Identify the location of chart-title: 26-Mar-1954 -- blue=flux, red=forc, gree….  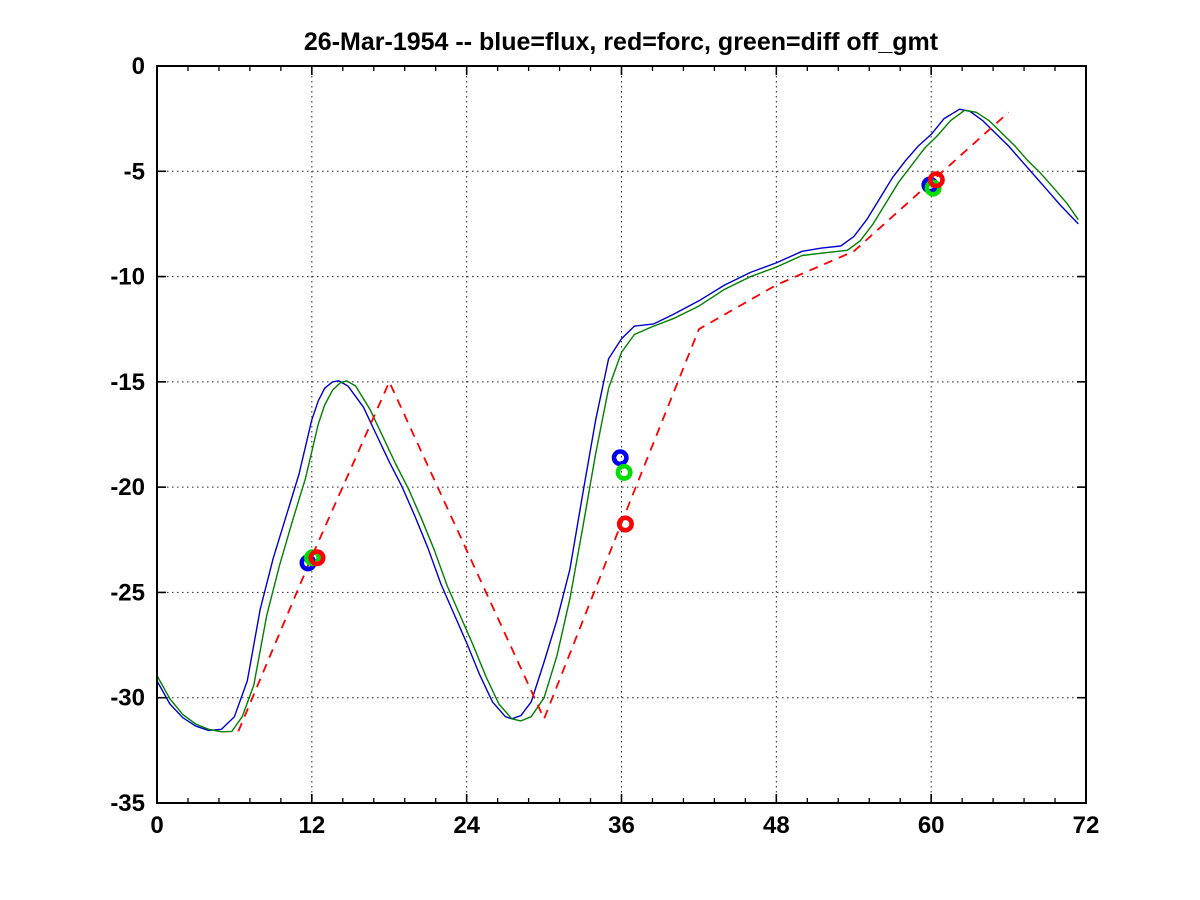
(621, 42).